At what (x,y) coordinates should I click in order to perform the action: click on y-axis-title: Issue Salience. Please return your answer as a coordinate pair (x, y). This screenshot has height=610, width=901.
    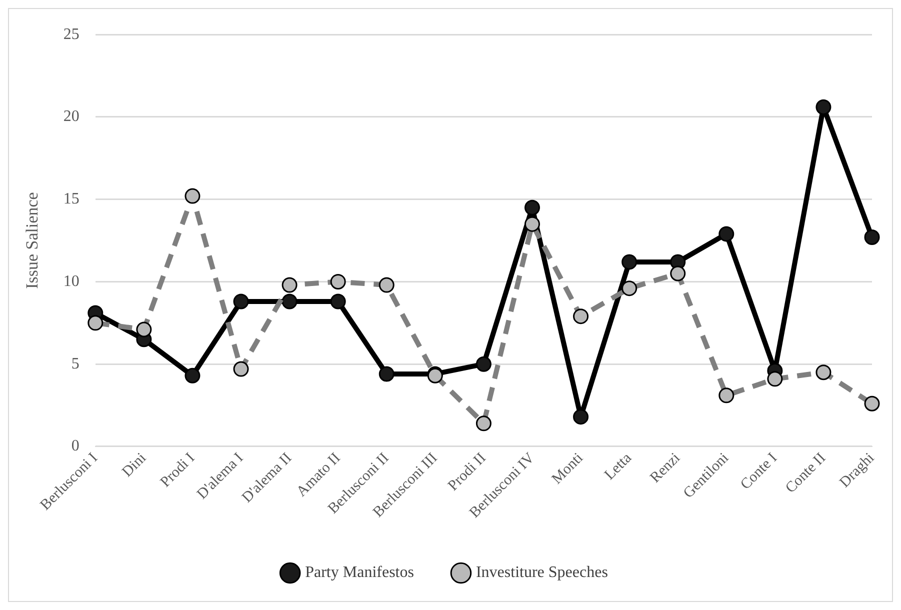
    Looking at the image, I should click on (32, 240).